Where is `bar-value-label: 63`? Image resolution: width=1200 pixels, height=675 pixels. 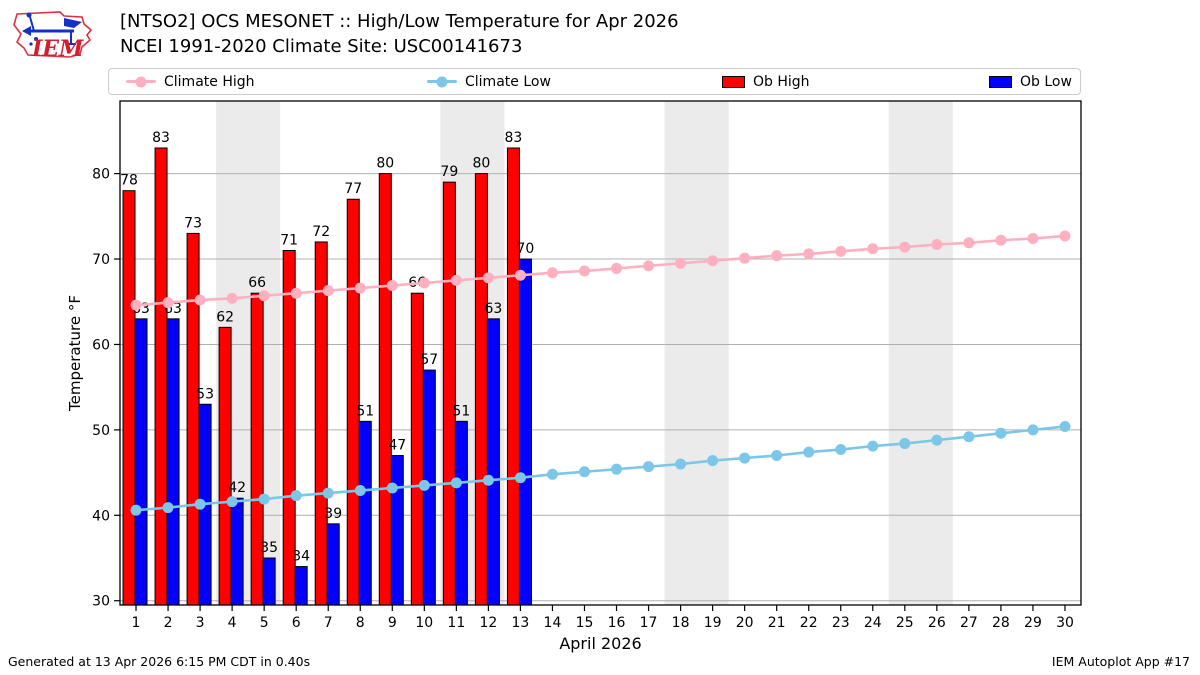 bar-value-label: 63 is located at coordinates (493, 309).